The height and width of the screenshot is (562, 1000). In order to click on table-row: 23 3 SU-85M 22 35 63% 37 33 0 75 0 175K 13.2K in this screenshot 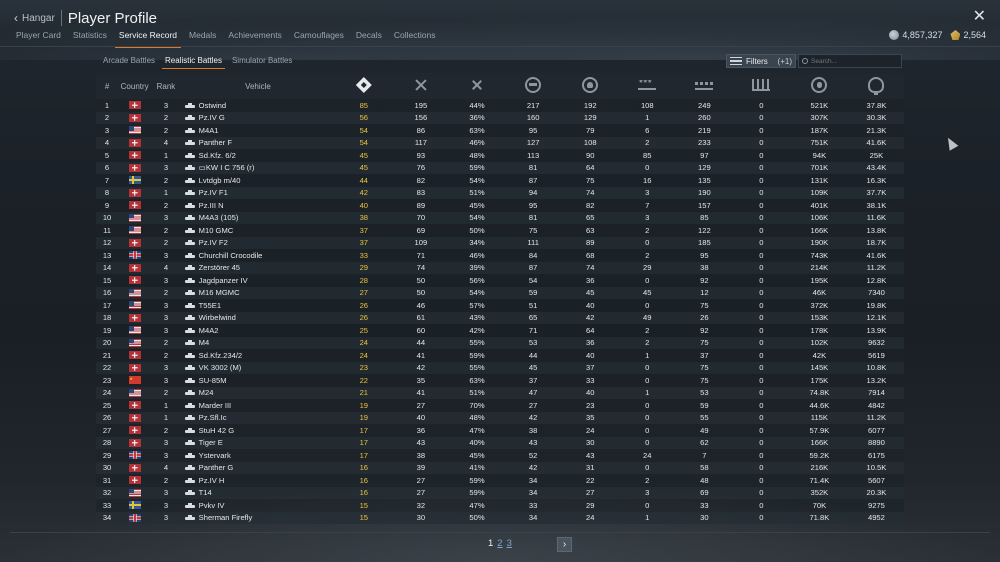, I will do `click(500, 380)`.